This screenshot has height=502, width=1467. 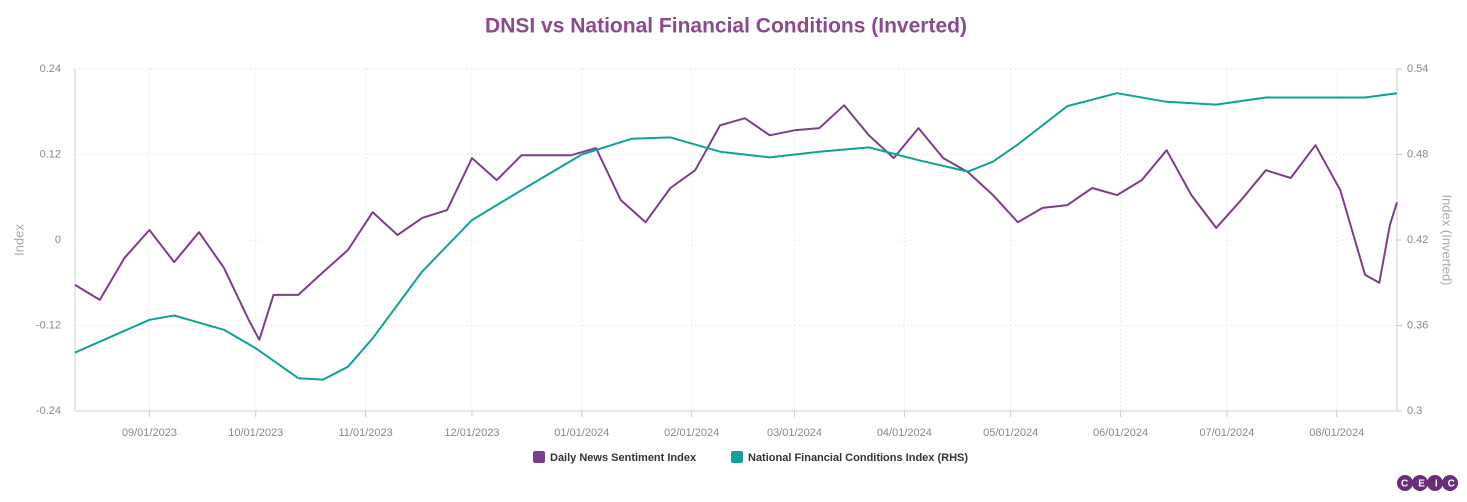 What do you see at coordinates (1417, 154) in the screenshot?
I see `y2-tick-label: 0.48` at bounding box center [1417, 154].